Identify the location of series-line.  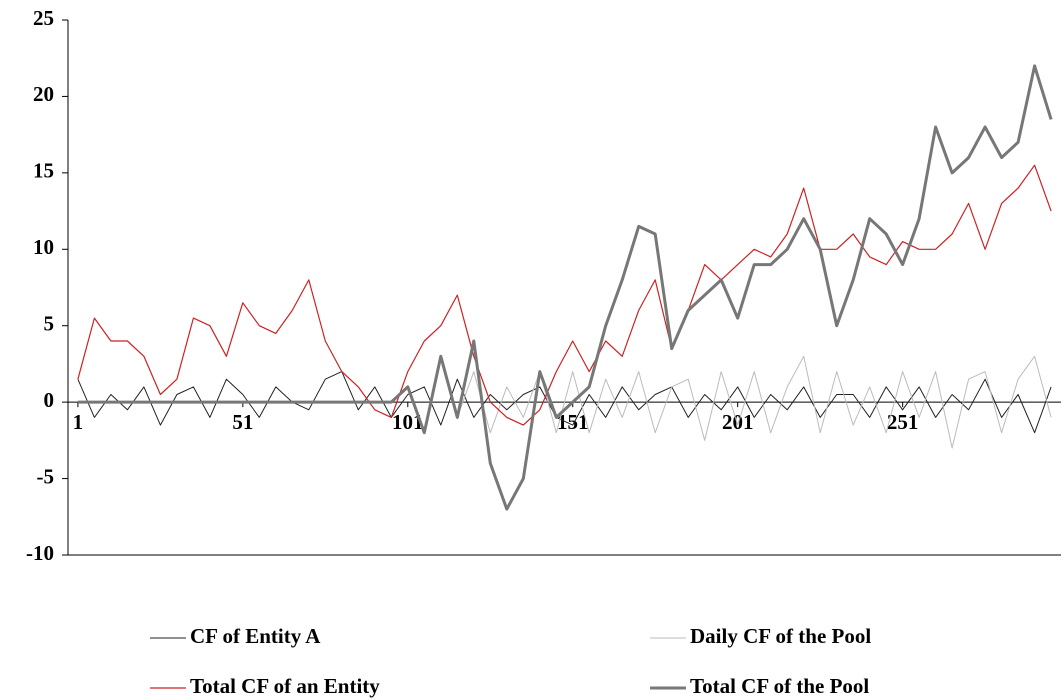
(564, 402).